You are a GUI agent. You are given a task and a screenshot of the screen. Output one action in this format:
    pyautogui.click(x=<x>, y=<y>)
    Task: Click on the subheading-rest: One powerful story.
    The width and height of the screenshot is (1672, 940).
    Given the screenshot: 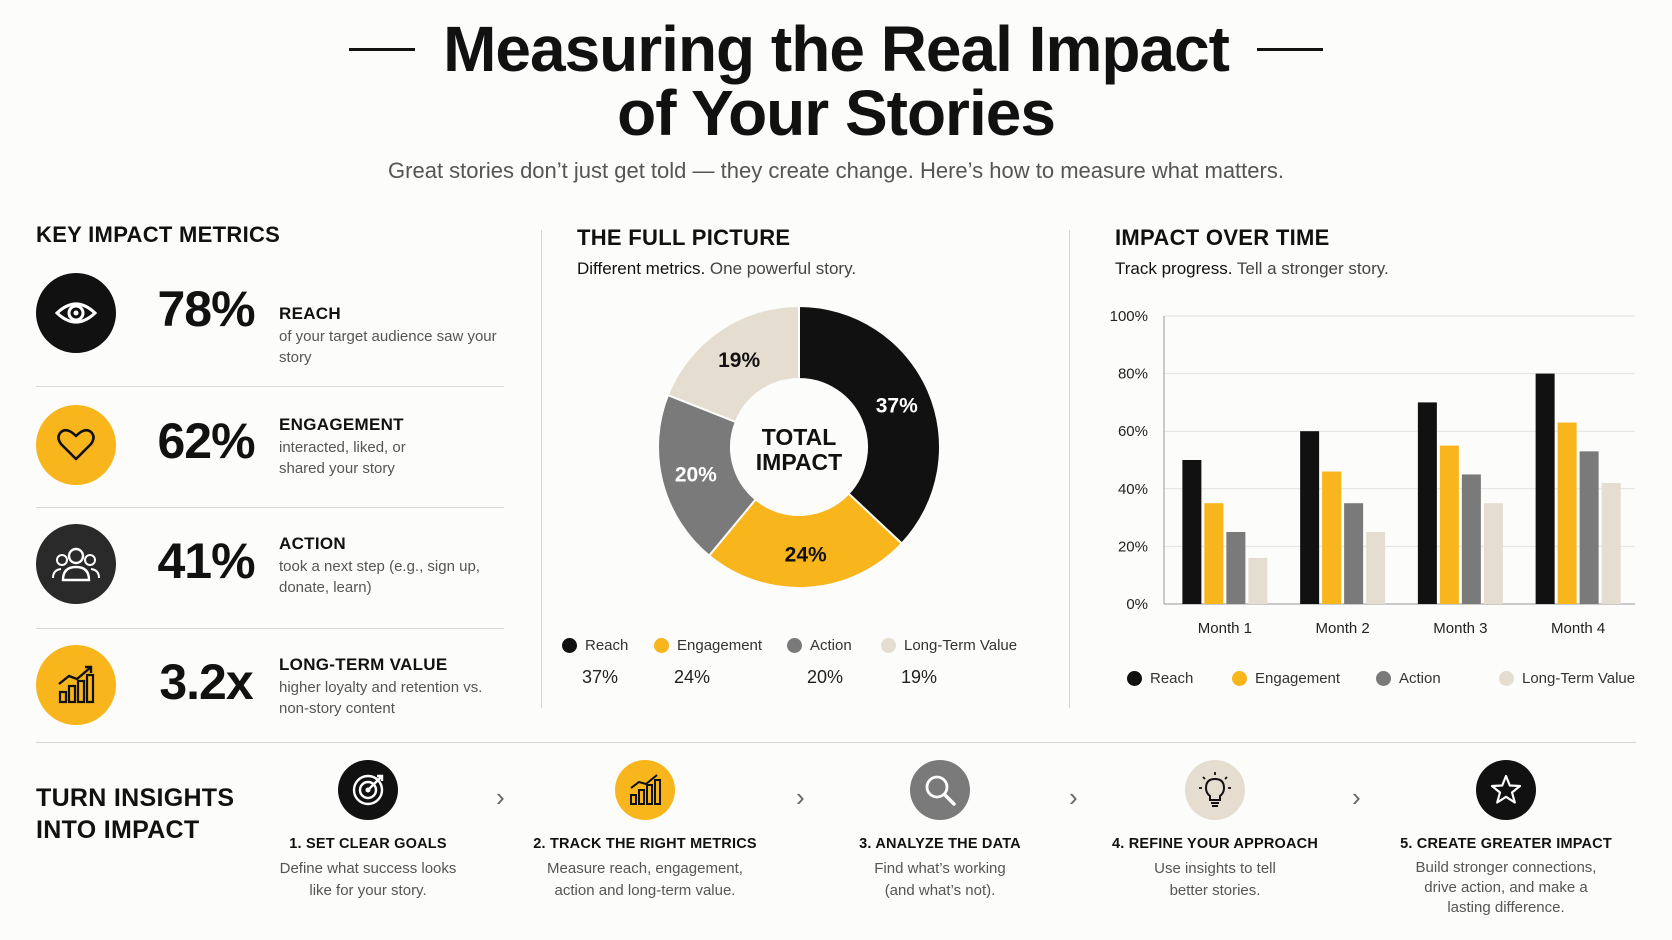 What is the action you would take?
    pyautogui.click(x=783, y=268)
    